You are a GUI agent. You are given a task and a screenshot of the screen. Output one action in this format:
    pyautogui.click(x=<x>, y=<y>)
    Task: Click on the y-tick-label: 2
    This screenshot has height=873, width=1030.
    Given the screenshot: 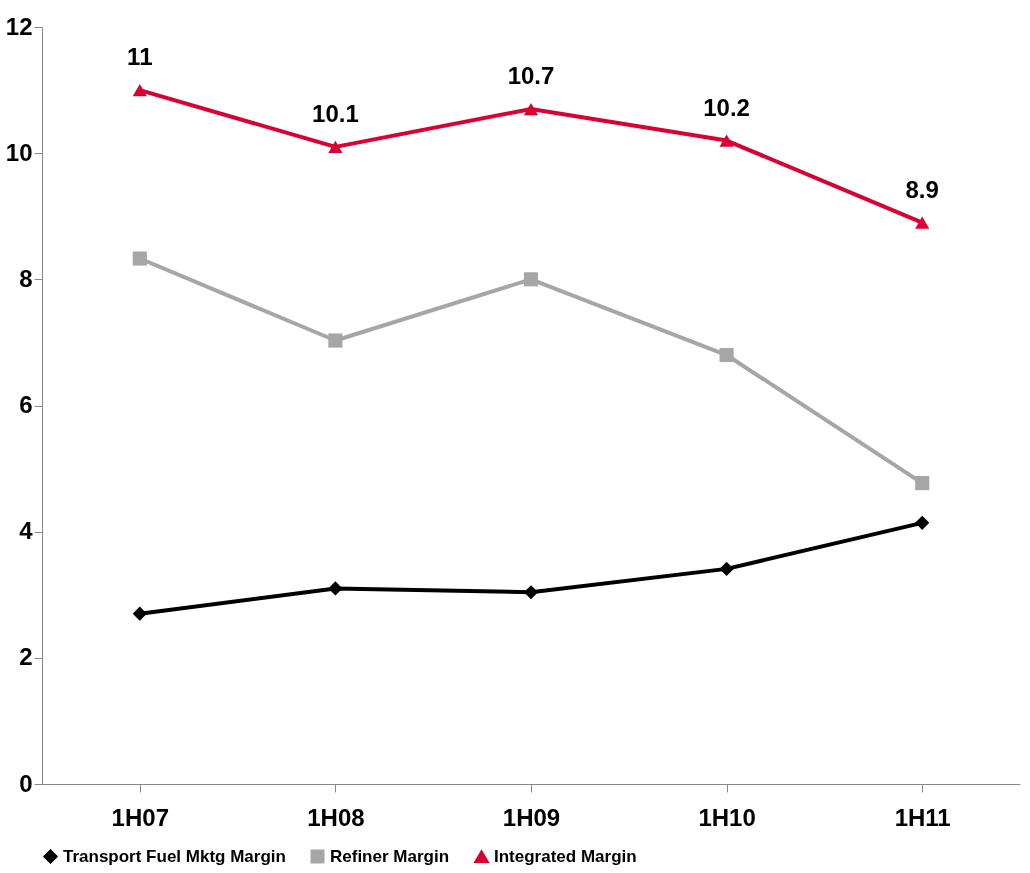 What is the action you would take?
    pyautogui.click(x=26, y=657)
    